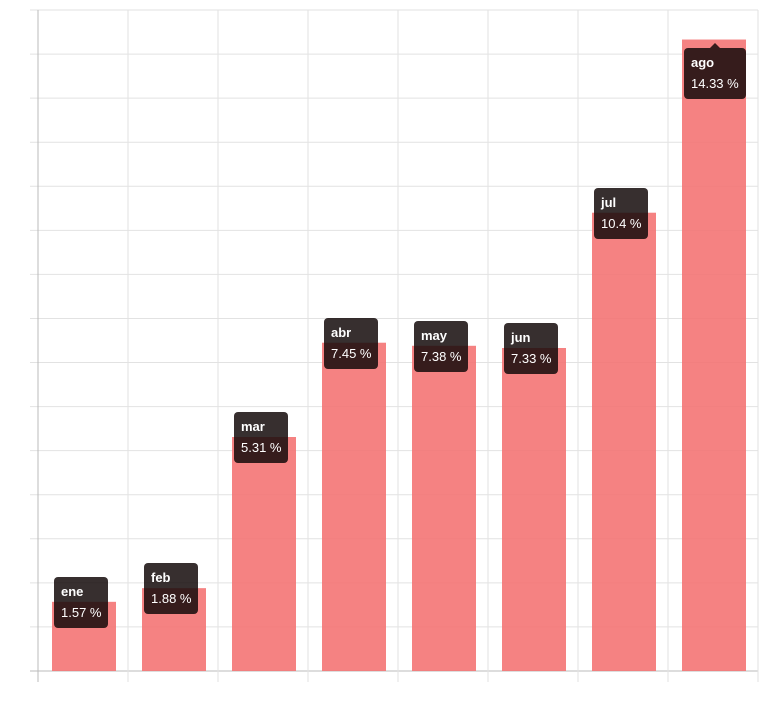 The height and width of the screenshot is (712, 760). What do you see at coordinates (261, 437) in the screenshot?
I see `tooltip-mar: mar 5.31 %` at bounding box center [261, 437].